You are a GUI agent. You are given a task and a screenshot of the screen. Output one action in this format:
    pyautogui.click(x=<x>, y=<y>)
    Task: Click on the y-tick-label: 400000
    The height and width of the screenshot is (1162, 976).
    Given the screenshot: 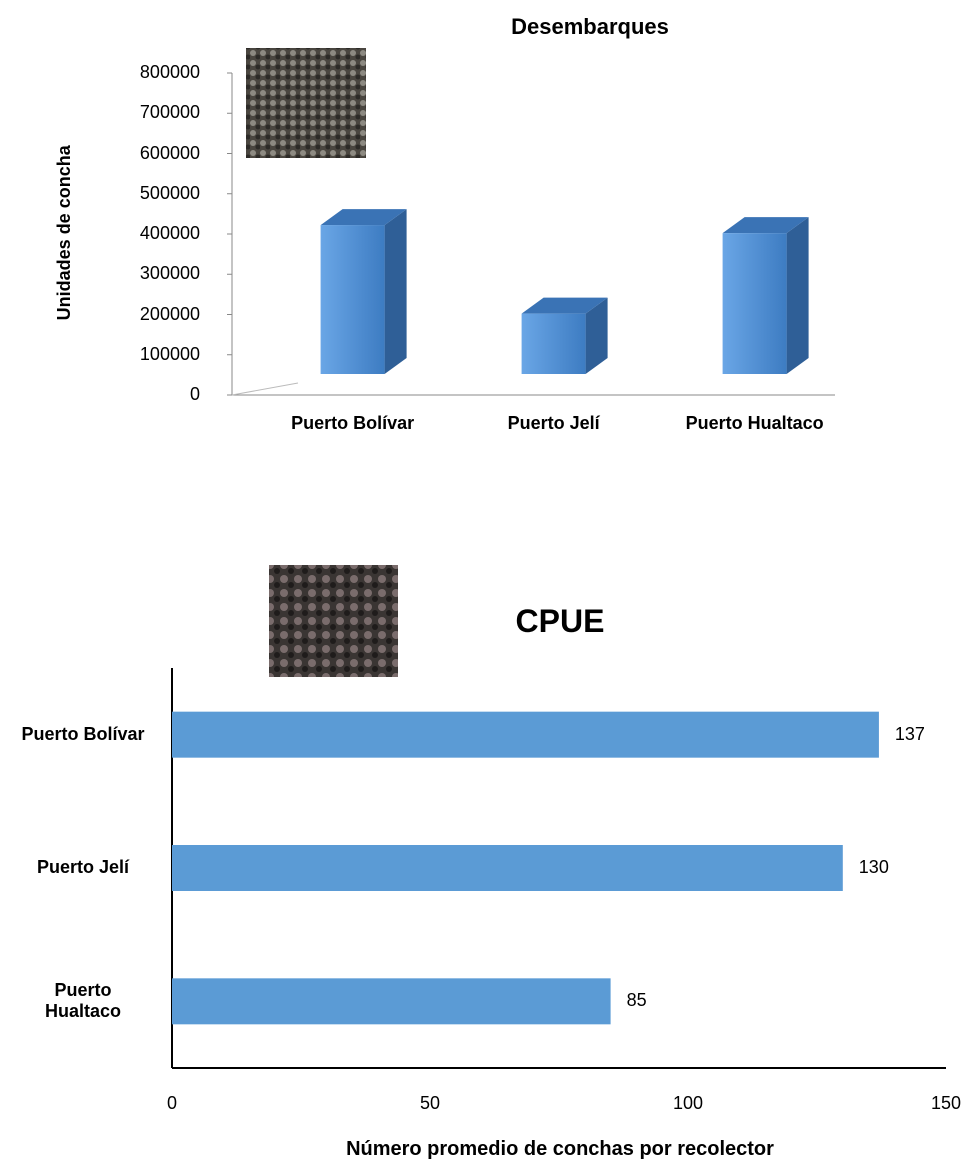 What is the action you would take?
    pyautogui.click(x=169, y=233)
    